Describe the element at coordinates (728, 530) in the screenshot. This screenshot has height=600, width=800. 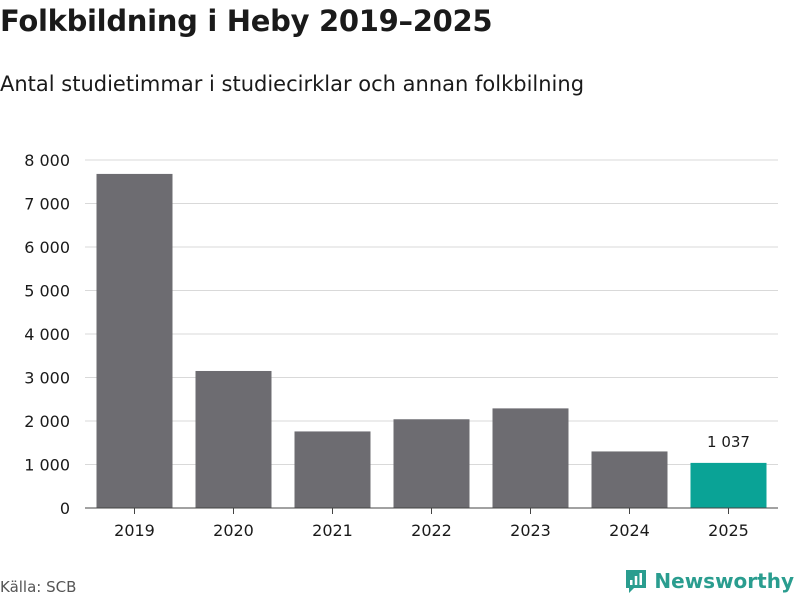
I see `x-tick-label: 2025` at that location.